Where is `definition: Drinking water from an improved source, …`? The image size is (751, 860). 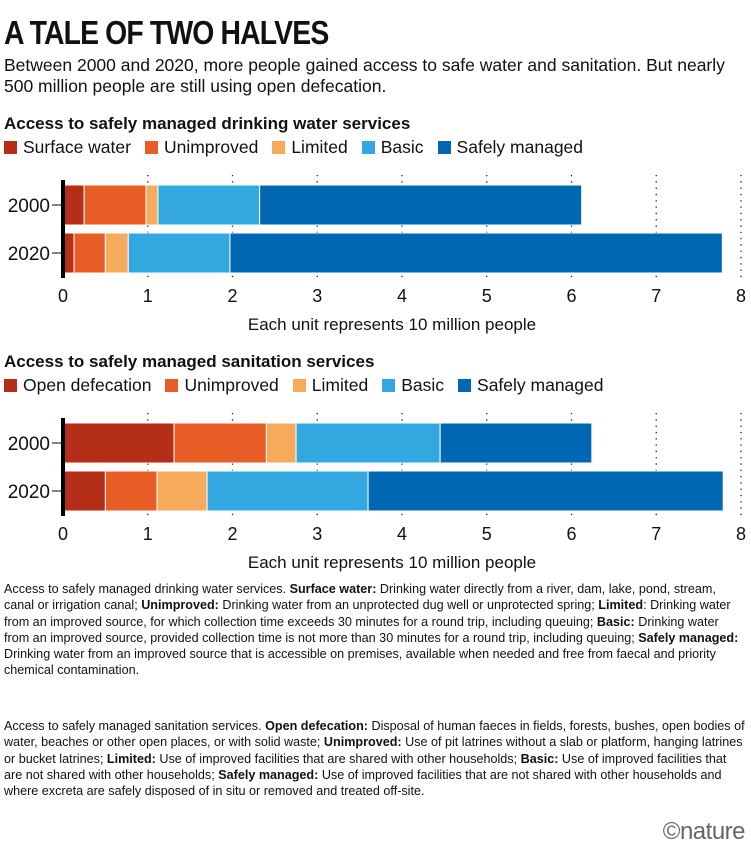
definition: Drinking water from an improved source, … is located at coordinates (361, 629).